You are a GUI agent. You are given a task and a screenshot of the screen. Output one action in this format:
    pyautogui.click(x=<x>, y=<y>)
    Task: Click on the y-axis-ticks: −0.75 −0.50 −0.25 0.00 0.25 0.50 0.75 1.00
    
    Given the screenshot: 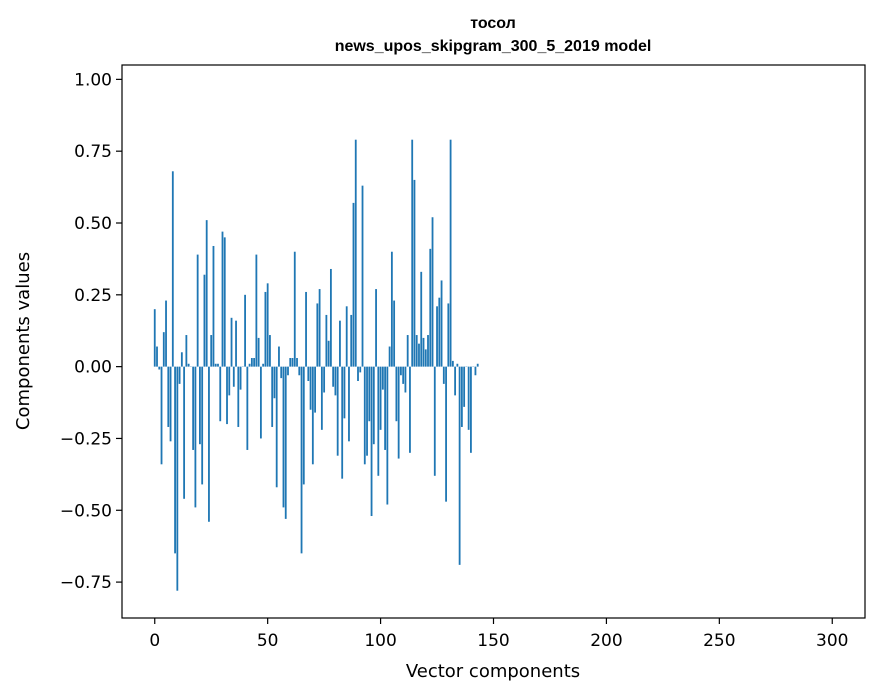 What is the action you would take?
    pyautogui.click(x=91, y=331)
    